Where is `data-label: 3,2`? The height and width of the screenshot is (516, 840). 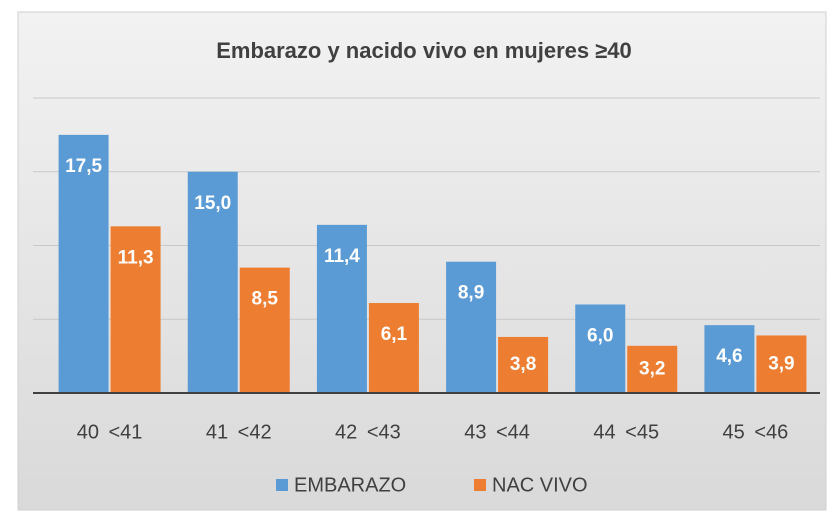
data-label: 3,2 is located at coordinates (652, 368).